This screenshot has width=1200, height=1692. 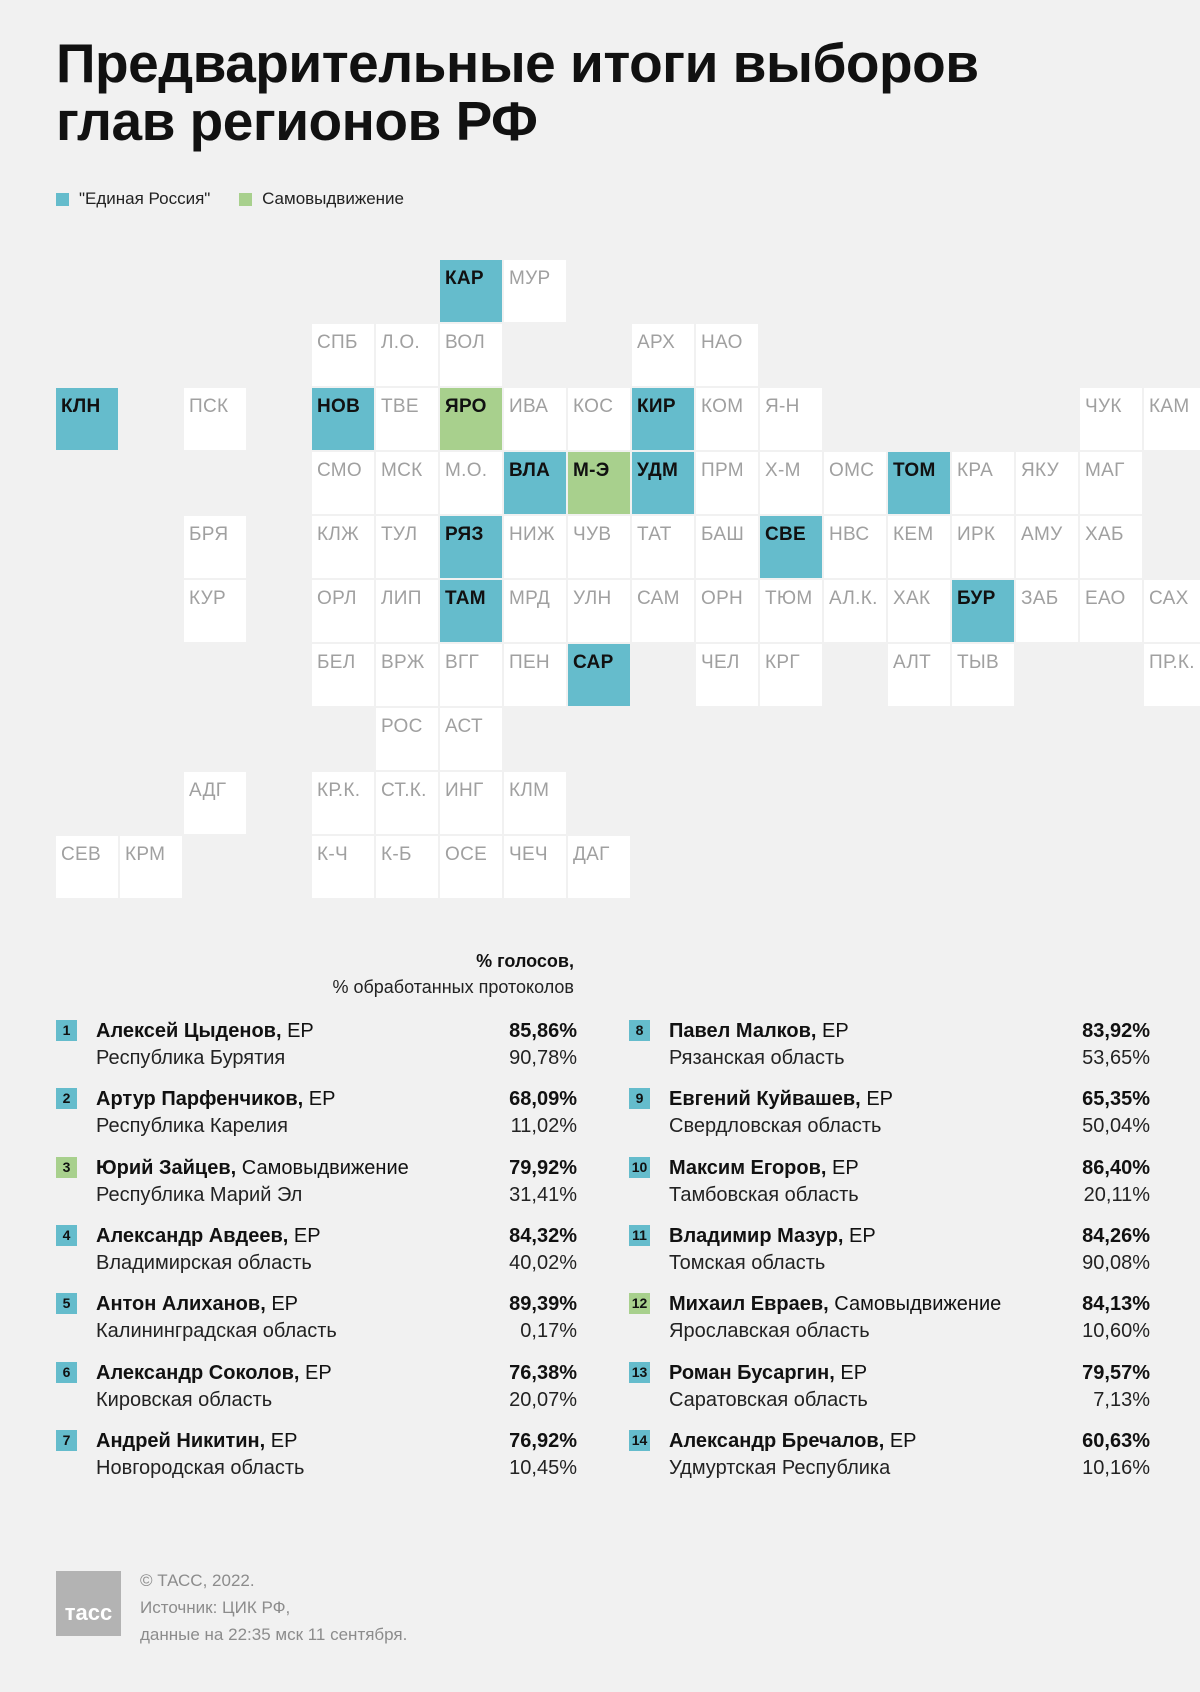 I want to click on candidate-full-name: Александр Авдеев,, so click(x=192, y=1235).